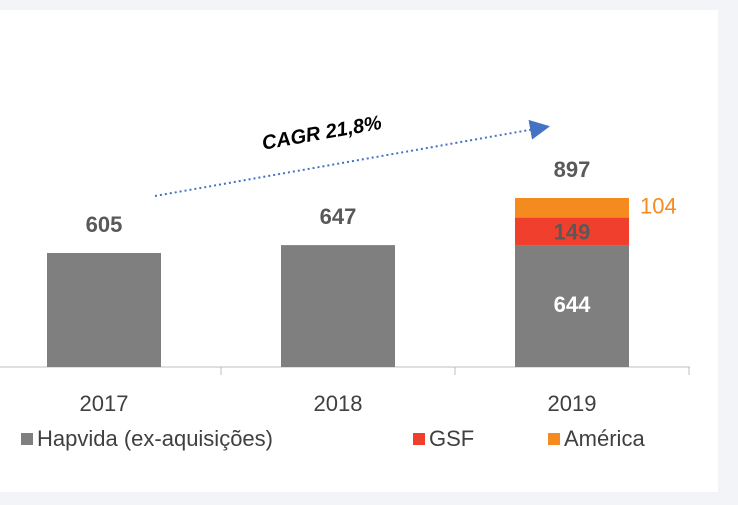  I want to click on legend-label: Hapvida (ex-aquisições), so click(155, 438).